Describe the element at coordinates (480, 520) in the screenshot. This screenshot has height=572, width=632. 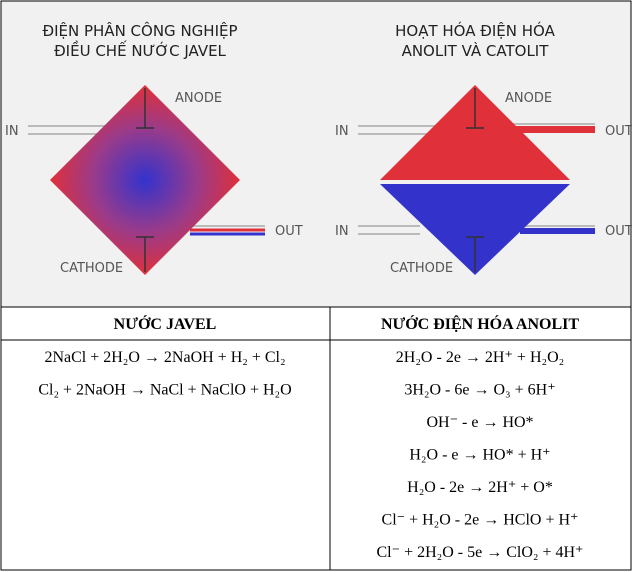
I see `equation: Cl⁻ + H₂O - 2e → HClO + H⁺` at that location.